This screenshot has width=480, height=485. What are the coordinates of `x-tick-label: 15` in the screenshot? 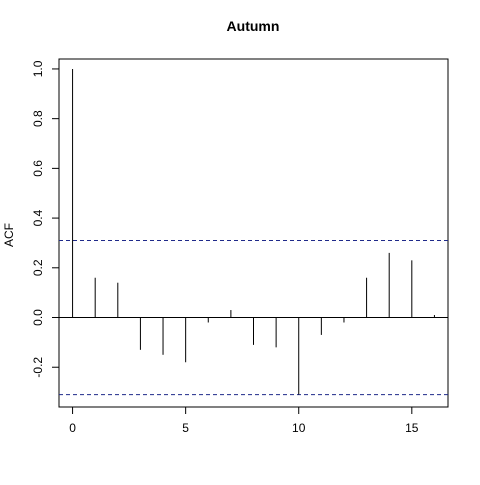 It's located at (412, 428).